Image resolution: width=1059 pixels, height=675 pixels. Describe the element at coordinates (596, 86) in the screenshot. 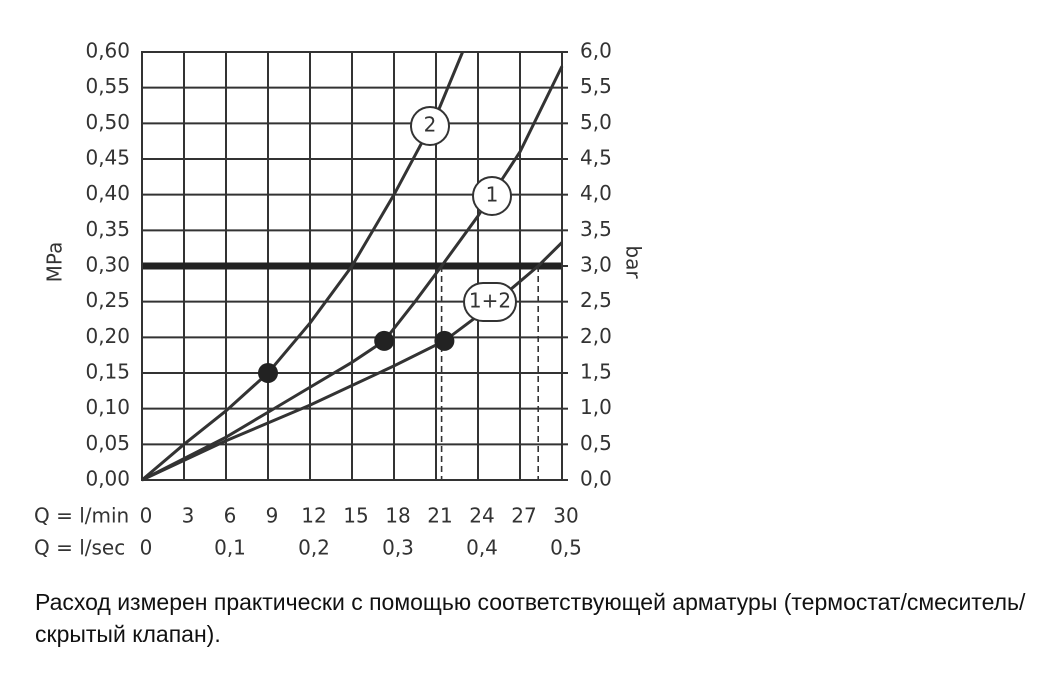

I see `y2-tick-label: 5,5` at that location.